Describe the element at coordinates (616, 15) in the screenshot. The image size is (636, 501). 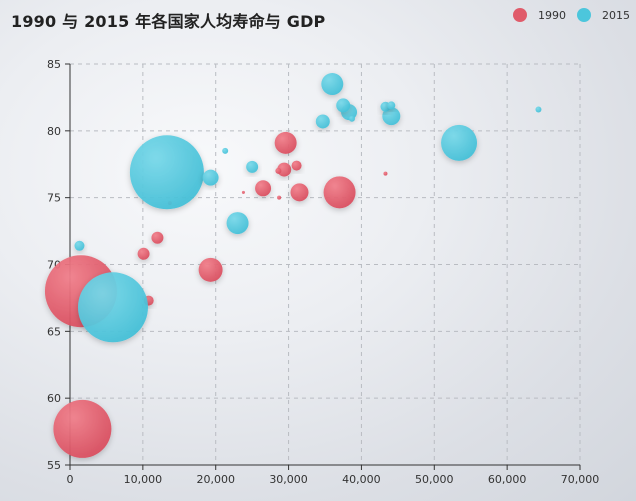
I see `legend-label-2015: 2015` at that location.